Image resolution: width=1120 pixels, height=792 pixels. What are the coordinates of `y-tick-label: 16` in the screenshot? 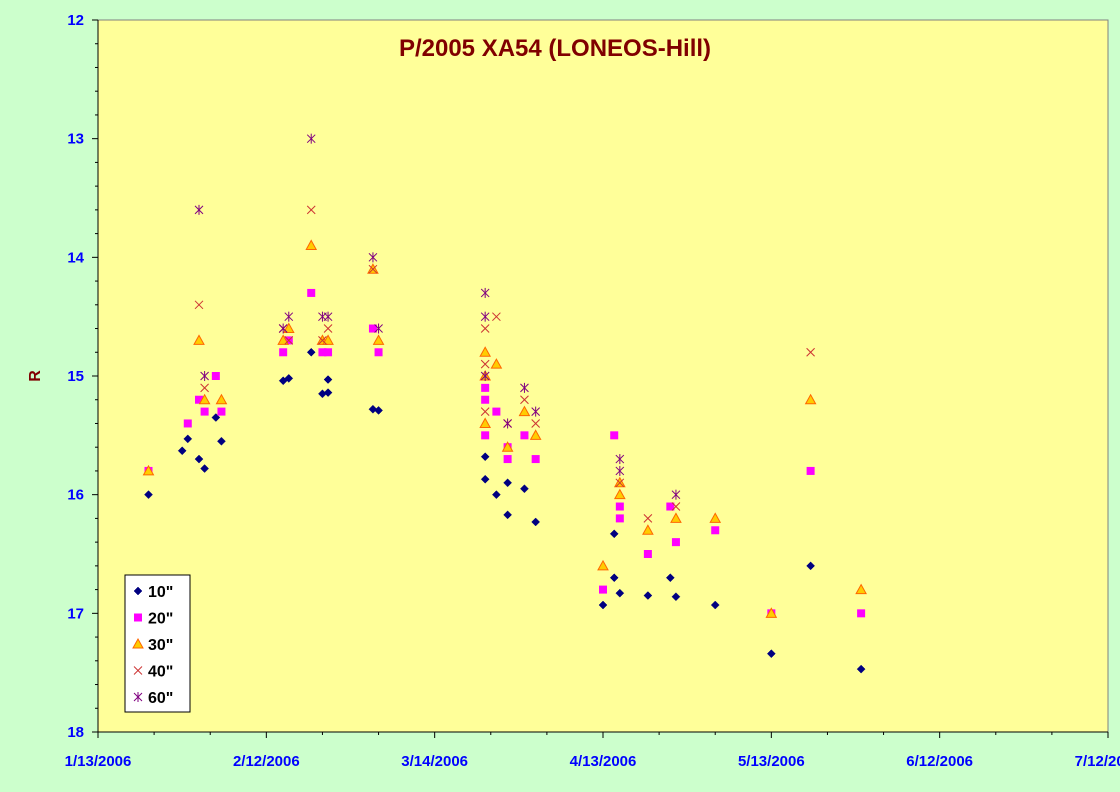 It's located at (75, 495).